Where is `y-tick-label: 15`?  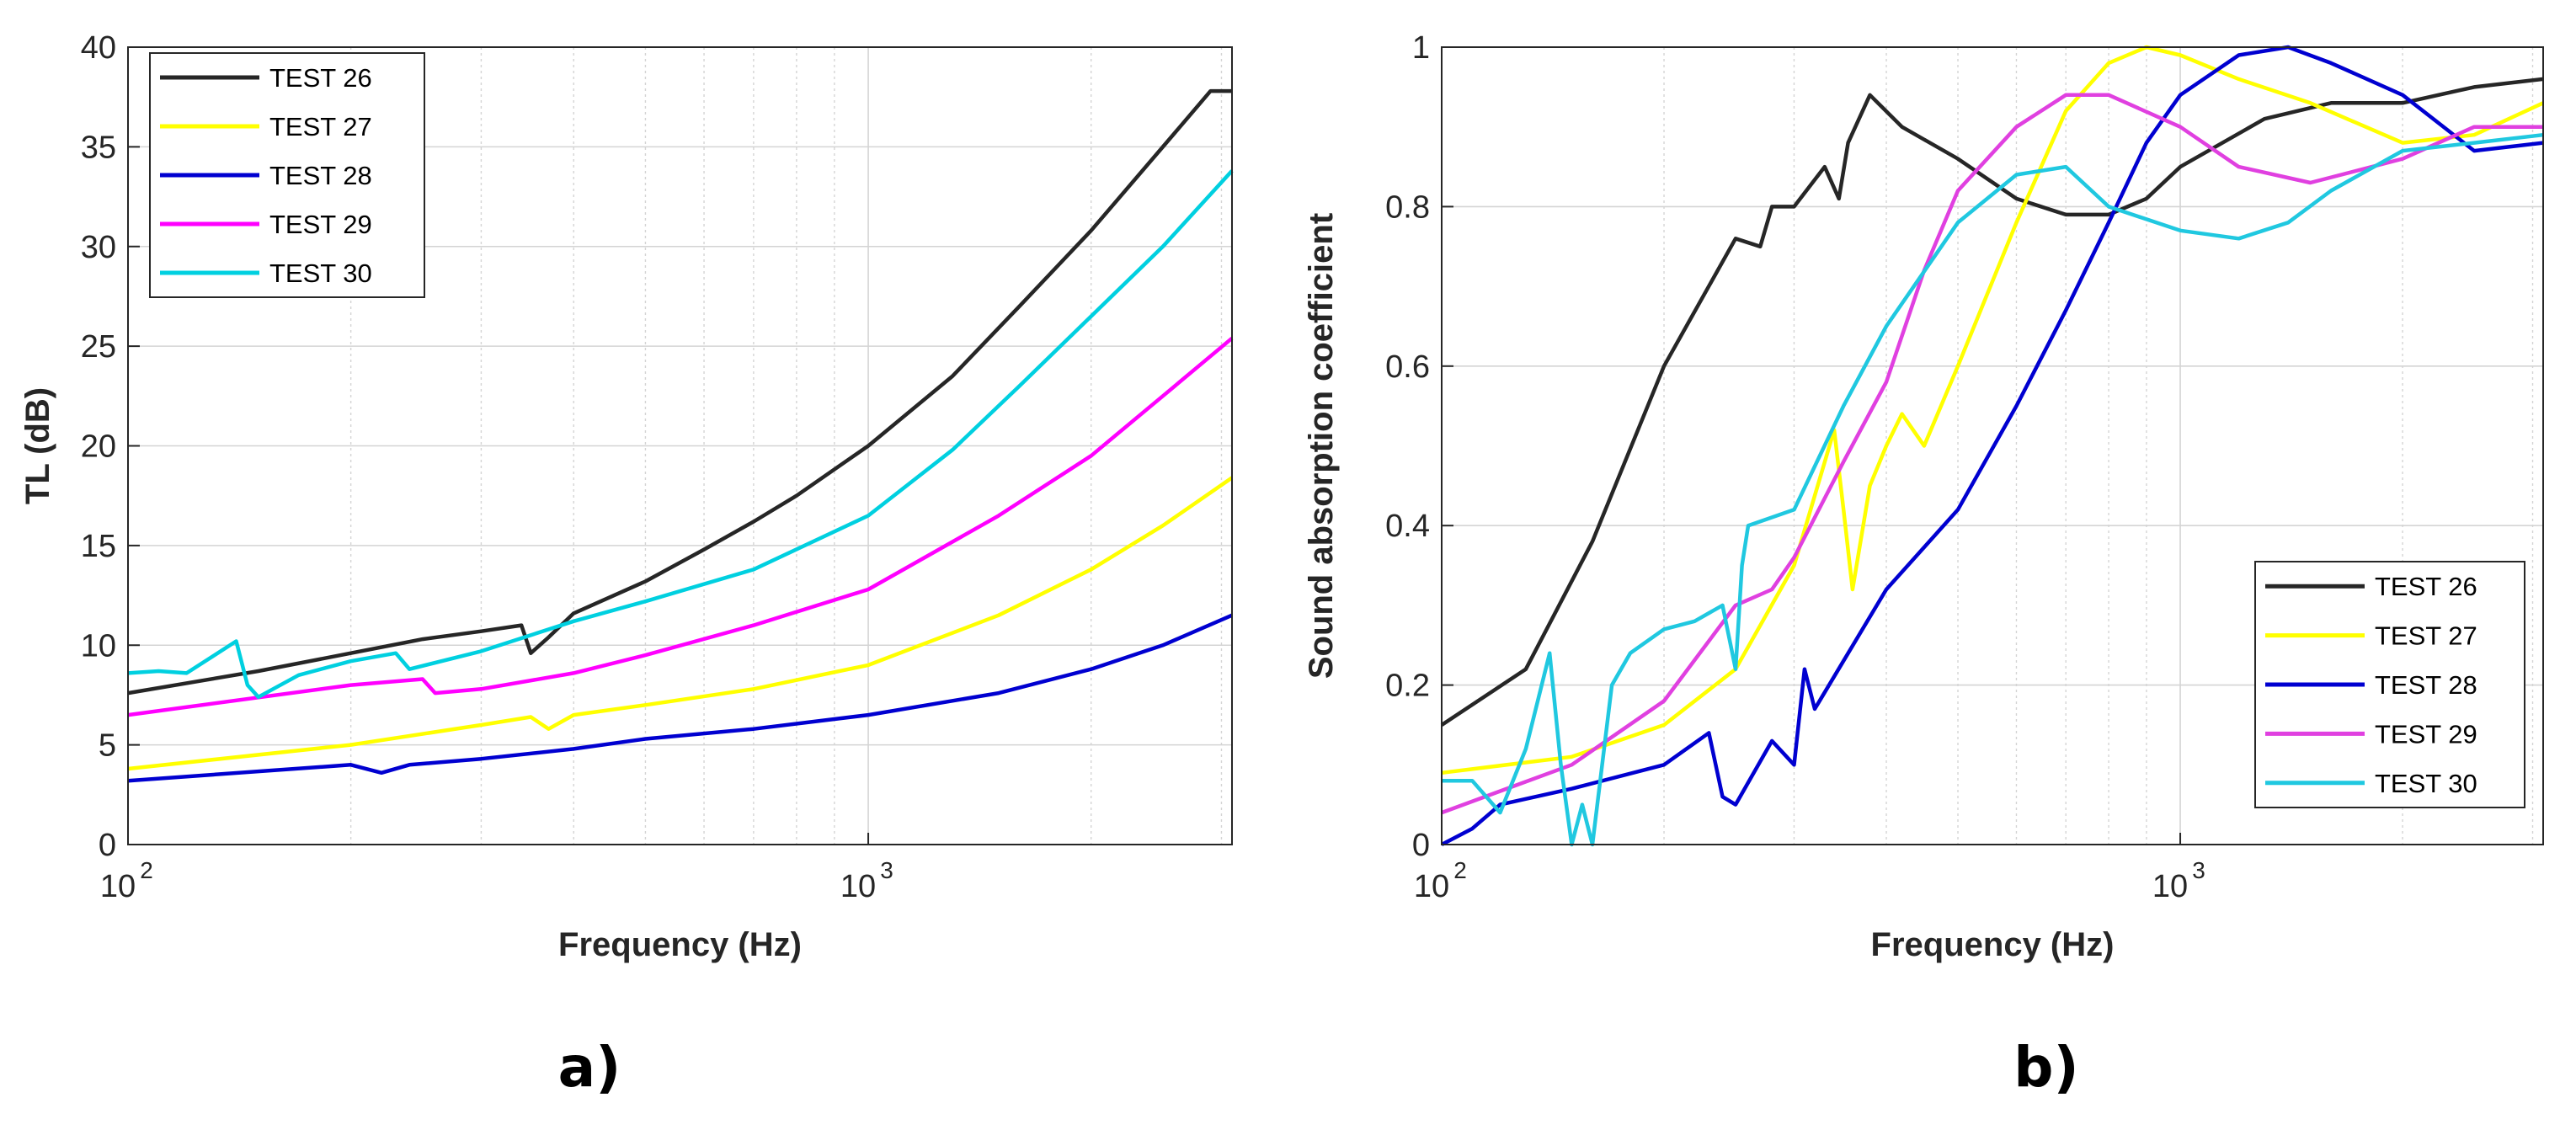 y-tick-label: 15 is located at coordinates (98, 546).